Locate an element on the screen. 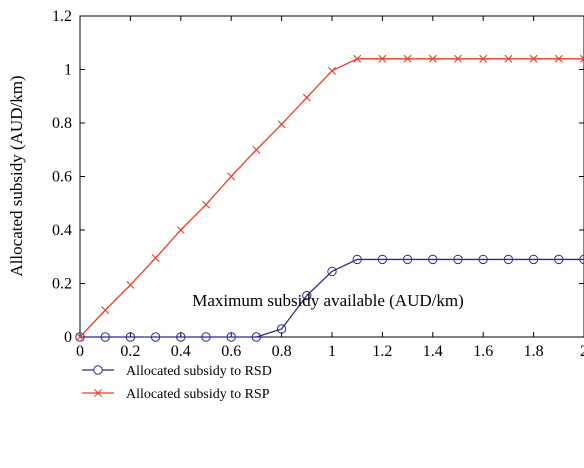  x-tick-label: 0.8 is located at coordinates (282, 351).